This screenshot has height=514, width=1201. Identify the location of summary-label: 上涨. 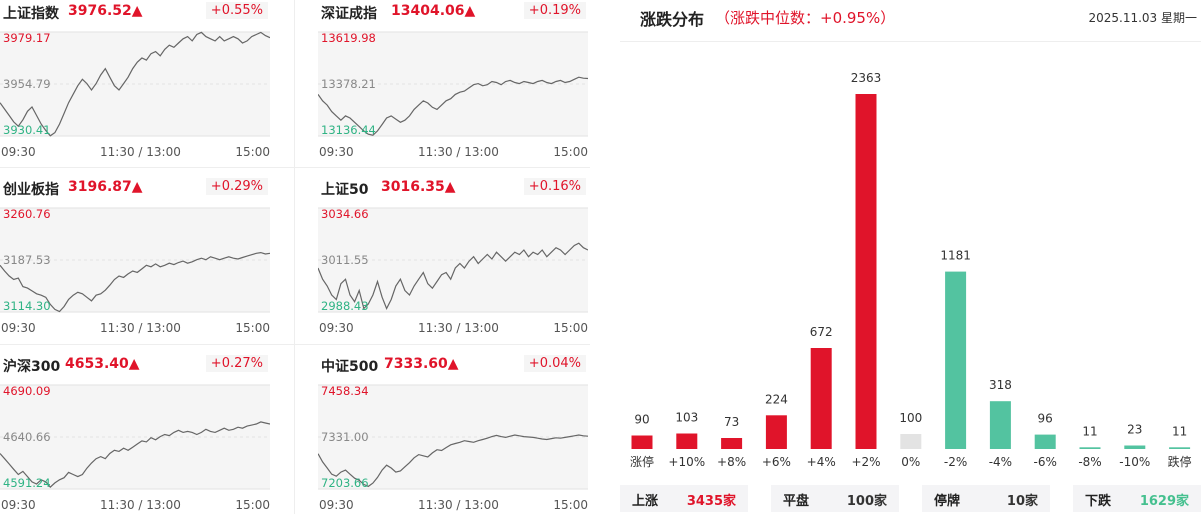
(645, 501).